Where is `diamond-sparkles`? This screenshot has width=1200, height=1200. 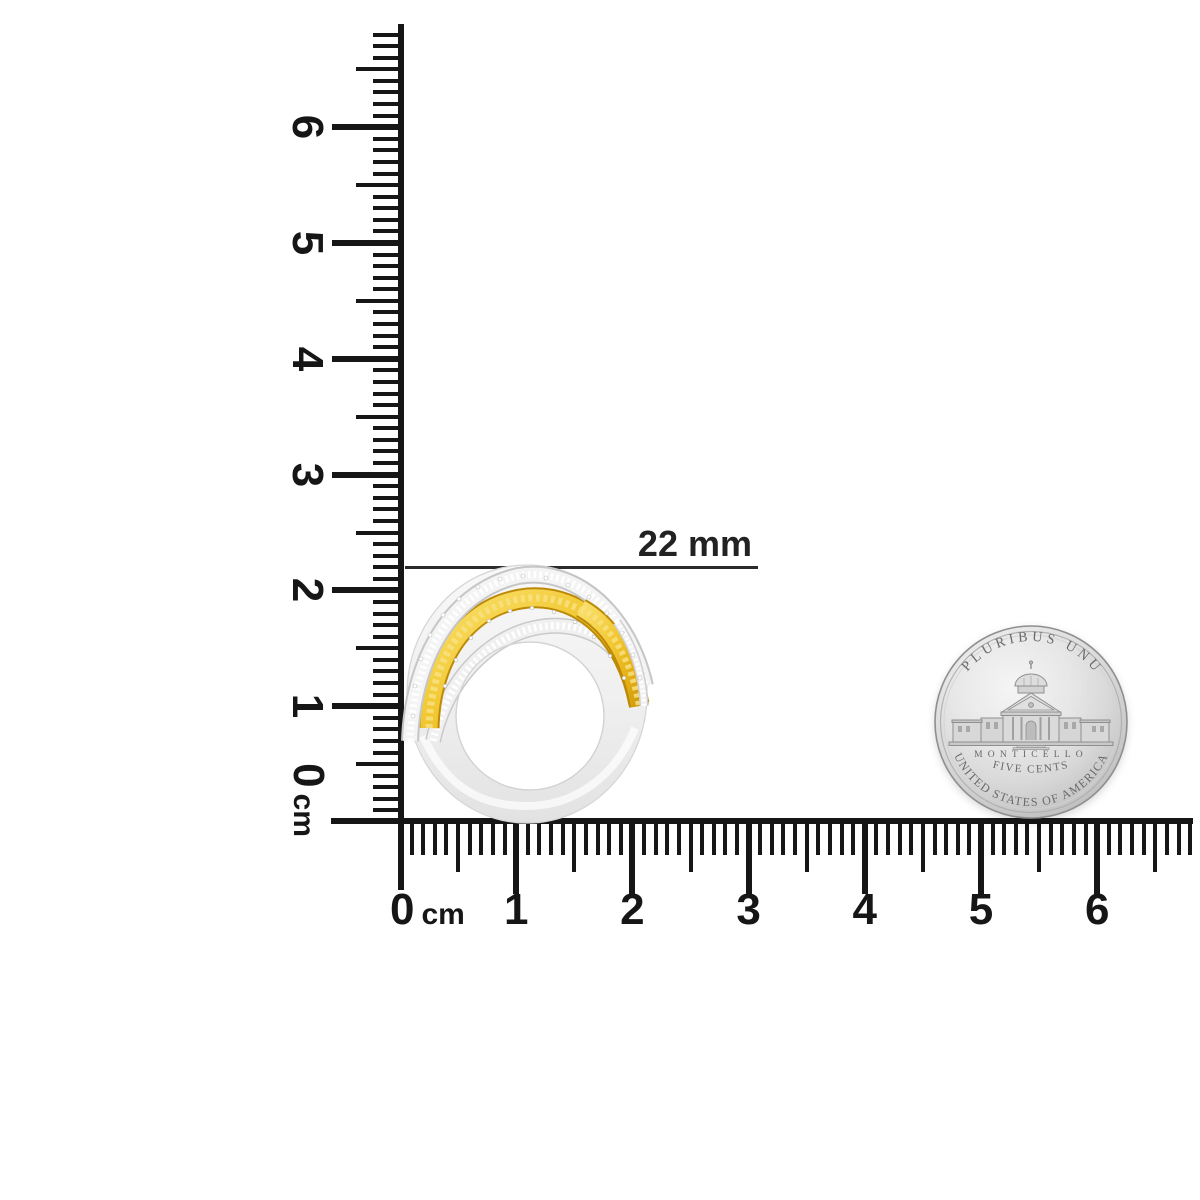 diamond-sparkles is located at coordinates (526, 646).